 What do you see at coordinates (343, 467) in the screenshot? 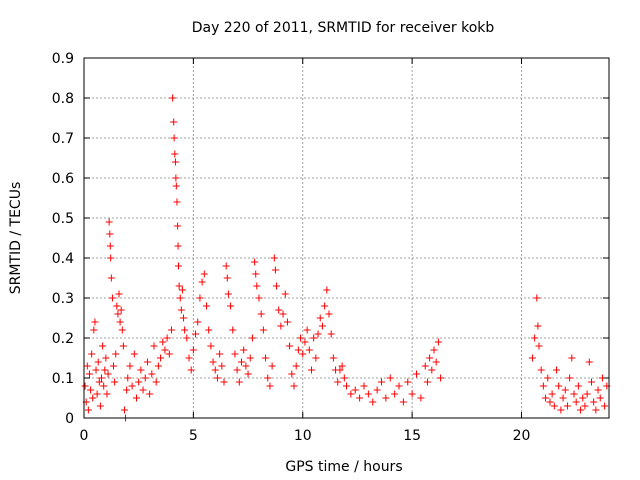
I see `x-axis-label: GPS time / hours` at bounding box center [343, 467].